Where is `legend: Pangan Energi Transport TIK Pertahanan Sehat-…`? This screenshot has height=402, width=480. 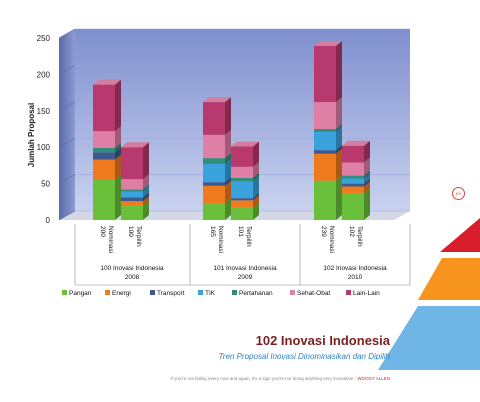 legend: Pangan Energi Transport TIK Pertahanan Sehat-… is located at coordinates (221, 293).